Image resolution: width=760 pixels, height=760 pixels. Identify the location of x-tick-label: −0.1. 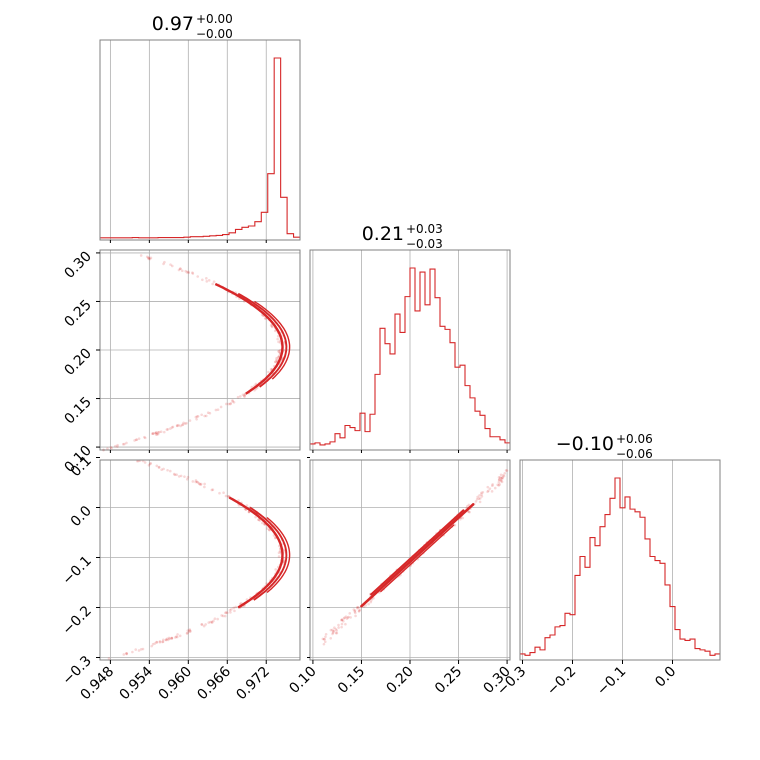
(611, 681).